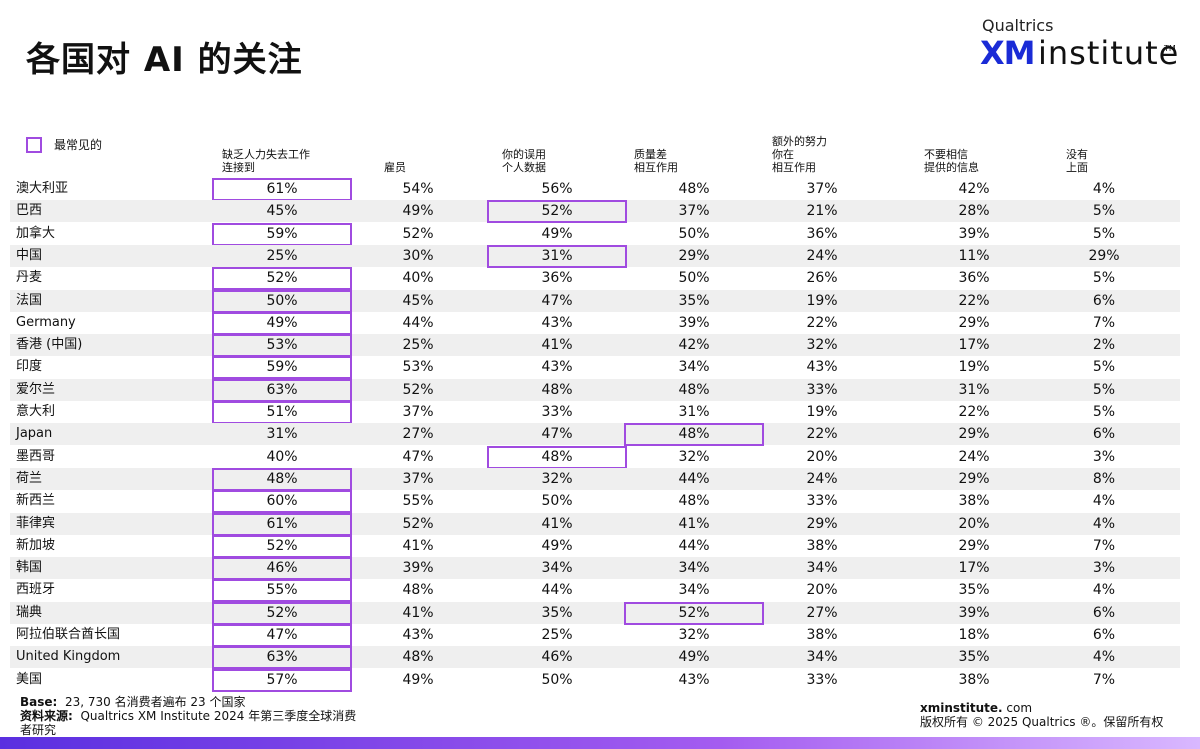 This screenshot has height=749, width=1200. I want to click on country-label: 荷兰, so click(29, 478).